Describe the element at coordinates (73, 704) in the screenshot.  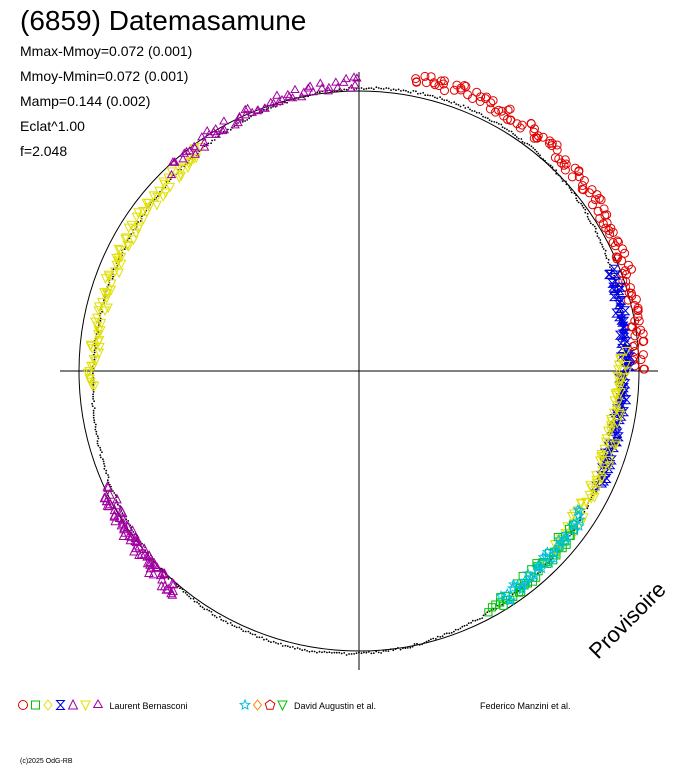
I see `legend-symbol-triangle-up` at that location.